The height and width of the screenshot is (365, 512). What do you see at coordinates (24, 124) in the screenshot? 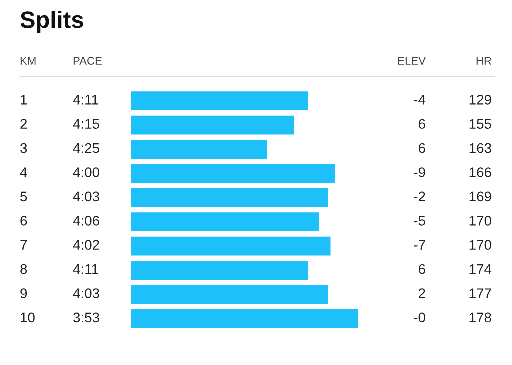
I see `y-tick-label: 2` at bounding box center [24, 124].